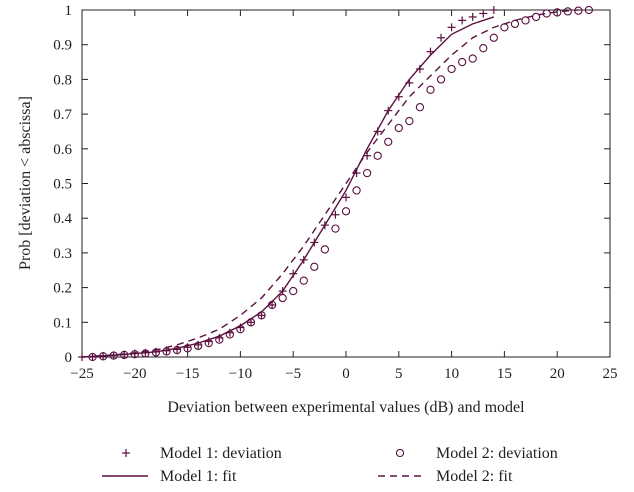 This screenshot has height=492, width=634. What do you see at coordinates (62, 115) in the screenshot?
I see `y-tick-label: 0.7` at bounding box center [62, 115].